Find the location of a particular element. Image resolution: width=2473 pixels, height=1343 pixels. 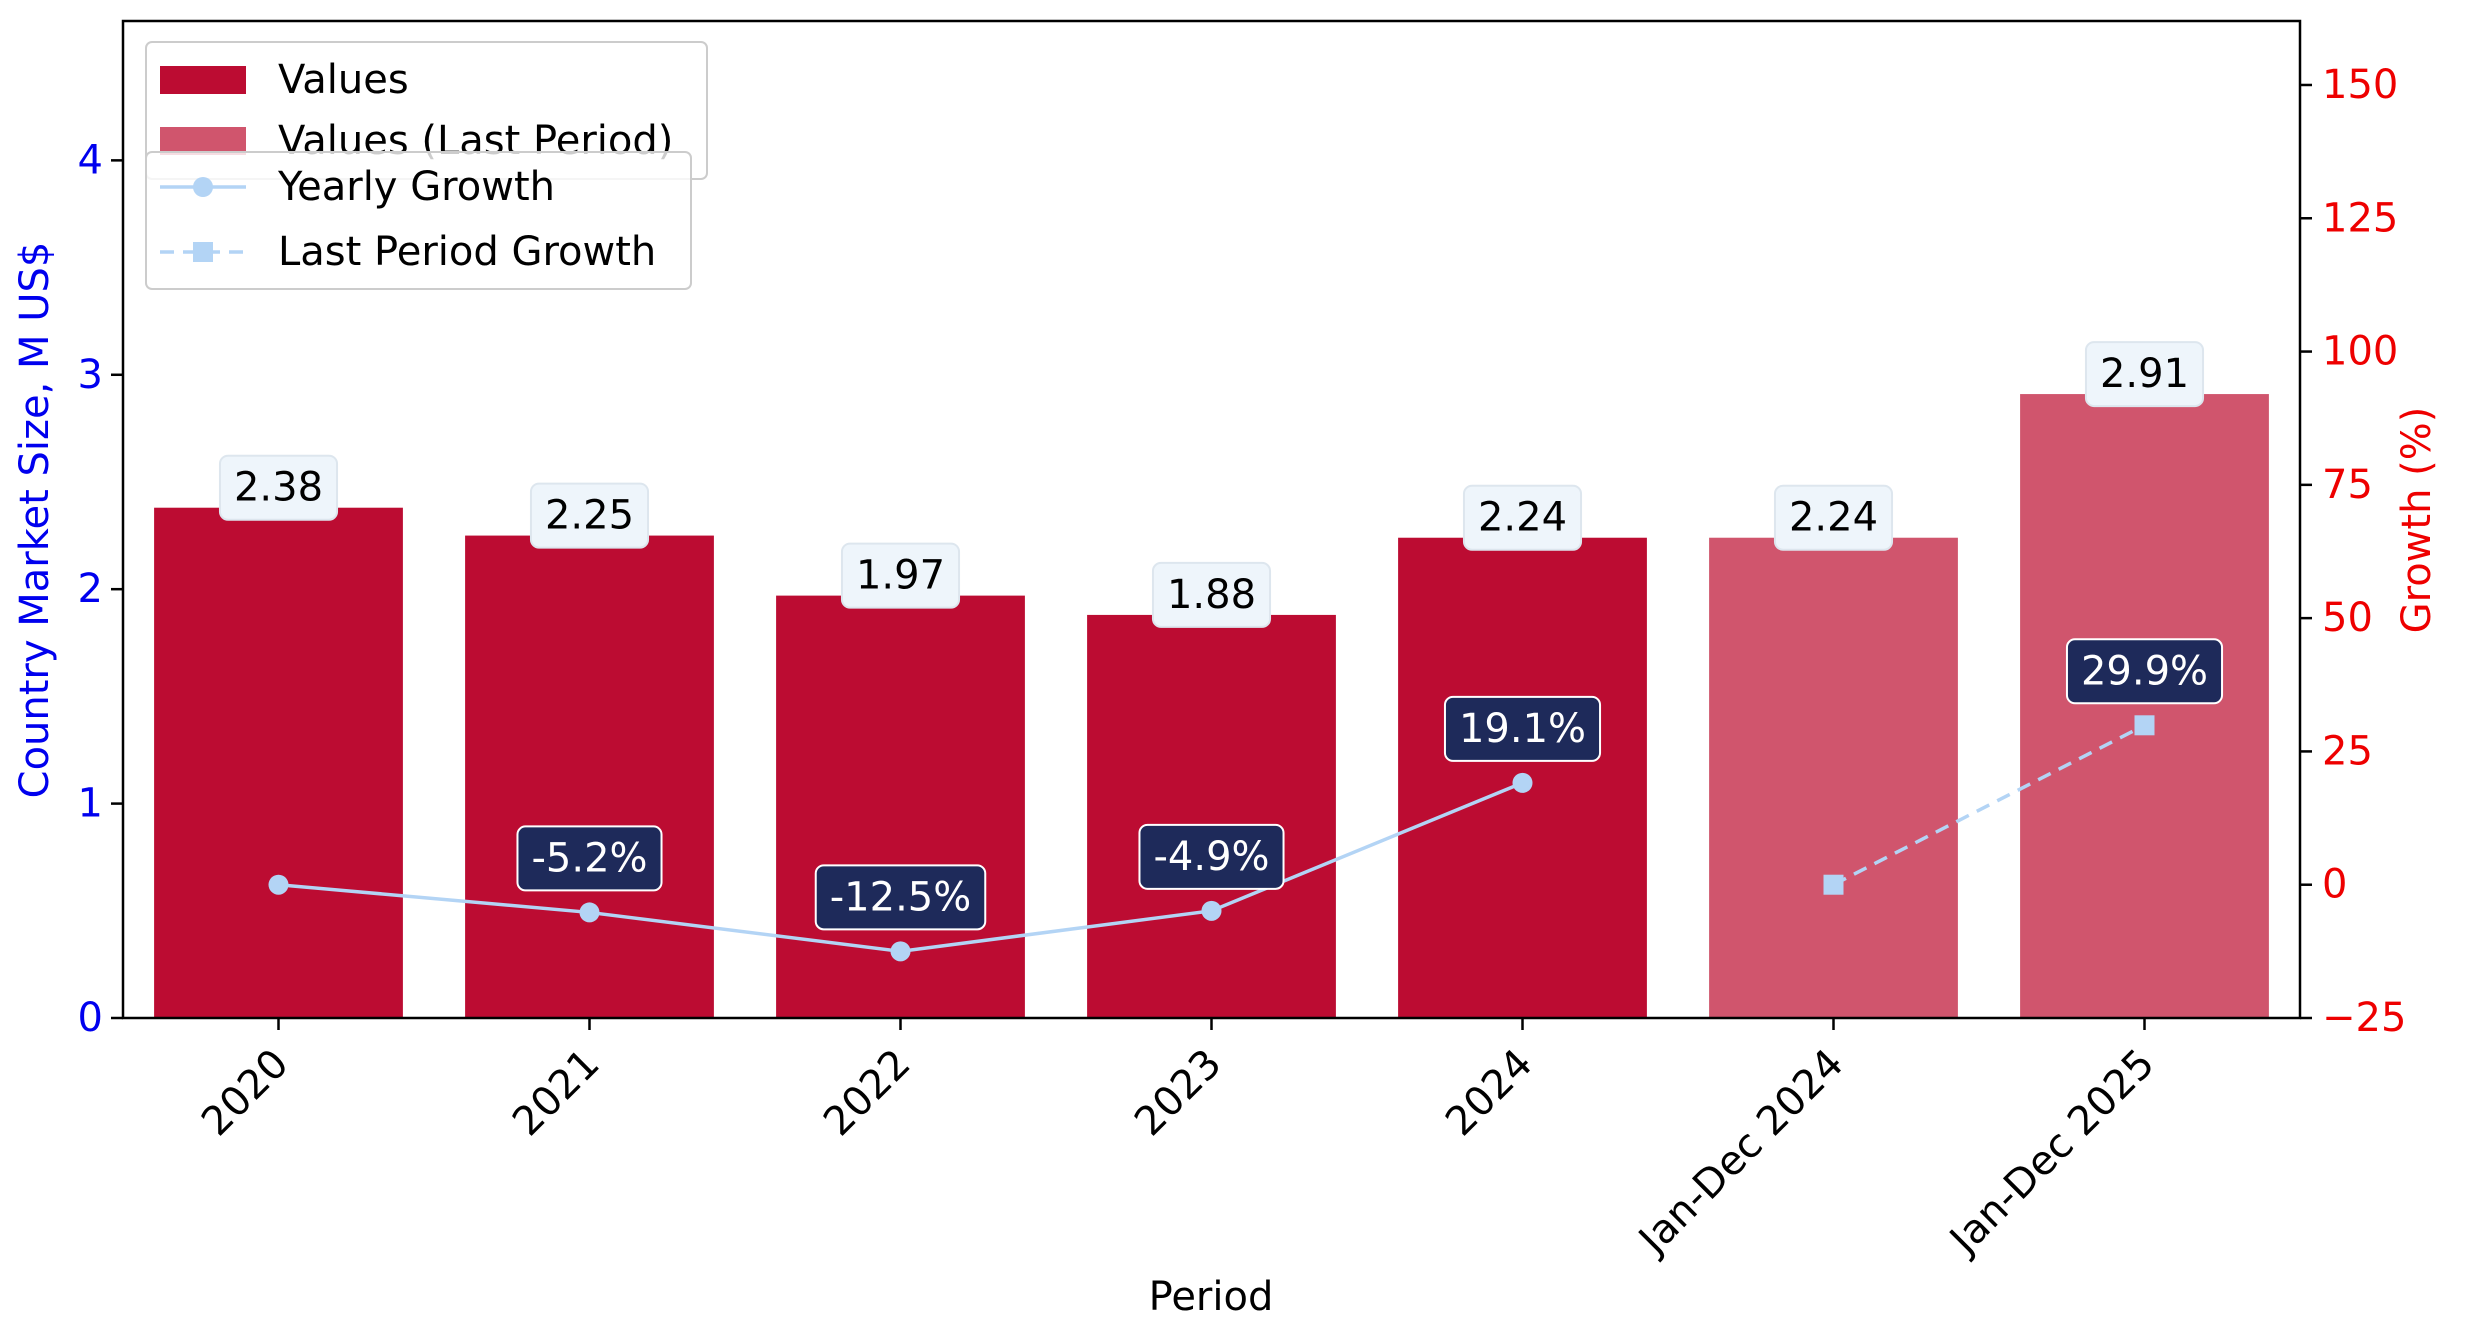

y2-tick-label: 125 is located at coordinates (2360, 218).